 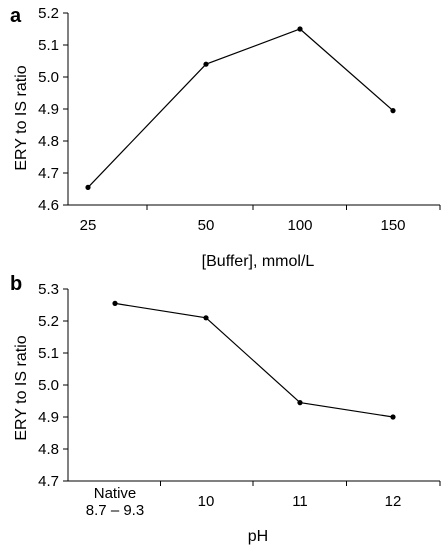 What do you see at coordinates (115, 493) in the screenshot?
I see `panel-b-x-tick-label: Native` at bounding box center [115, 493].